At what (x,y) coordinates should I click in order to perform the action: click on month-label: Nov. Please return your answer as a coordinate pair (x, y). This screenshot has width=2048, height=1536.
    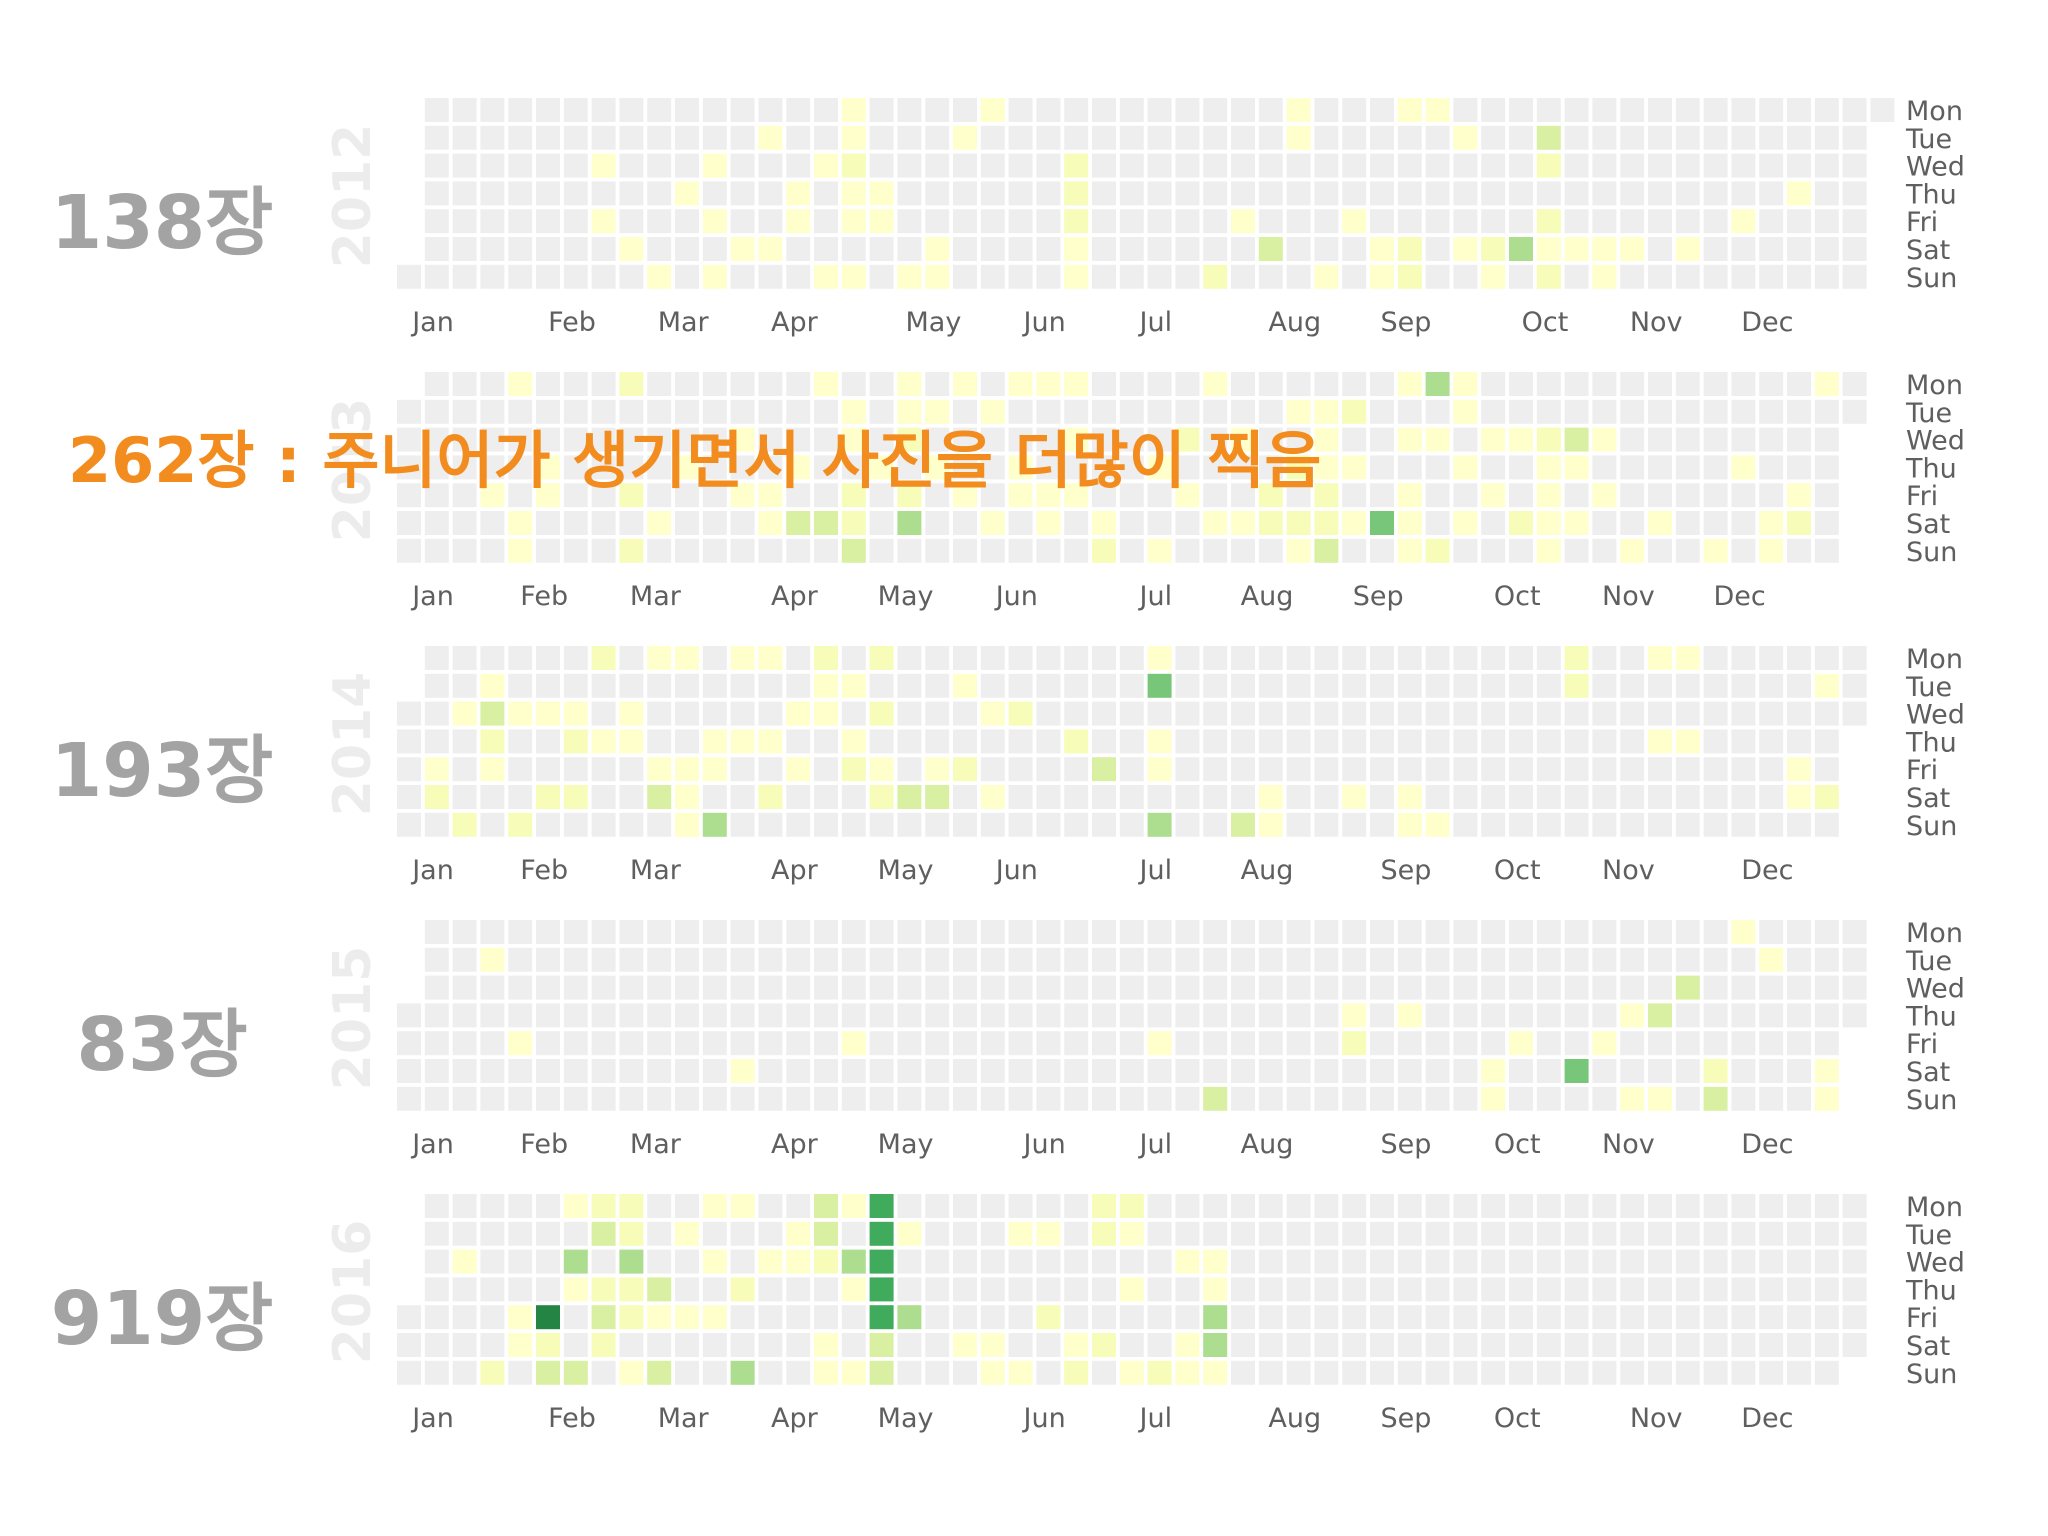
    Looking at the image, I should click on (1656, 1418).